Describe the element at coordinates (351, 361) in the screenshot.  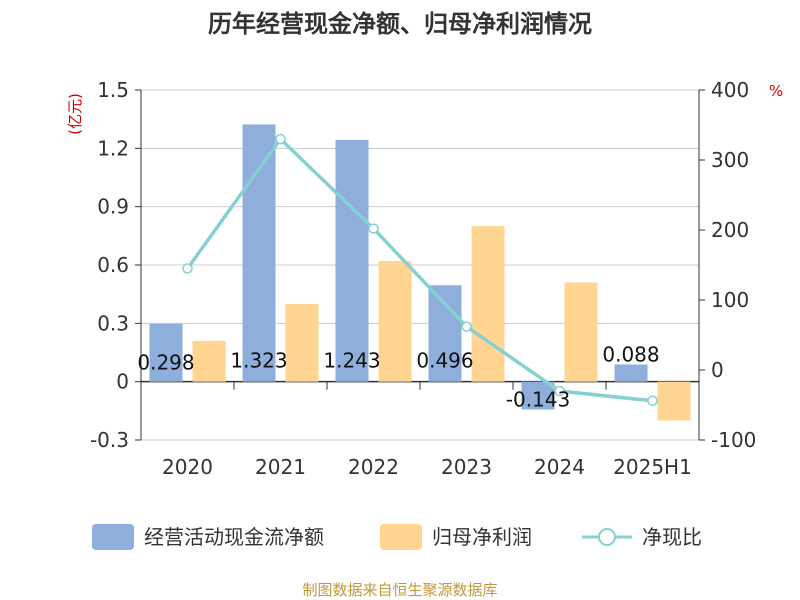
I see `cash-flow-data-label: 1.243` at that location.